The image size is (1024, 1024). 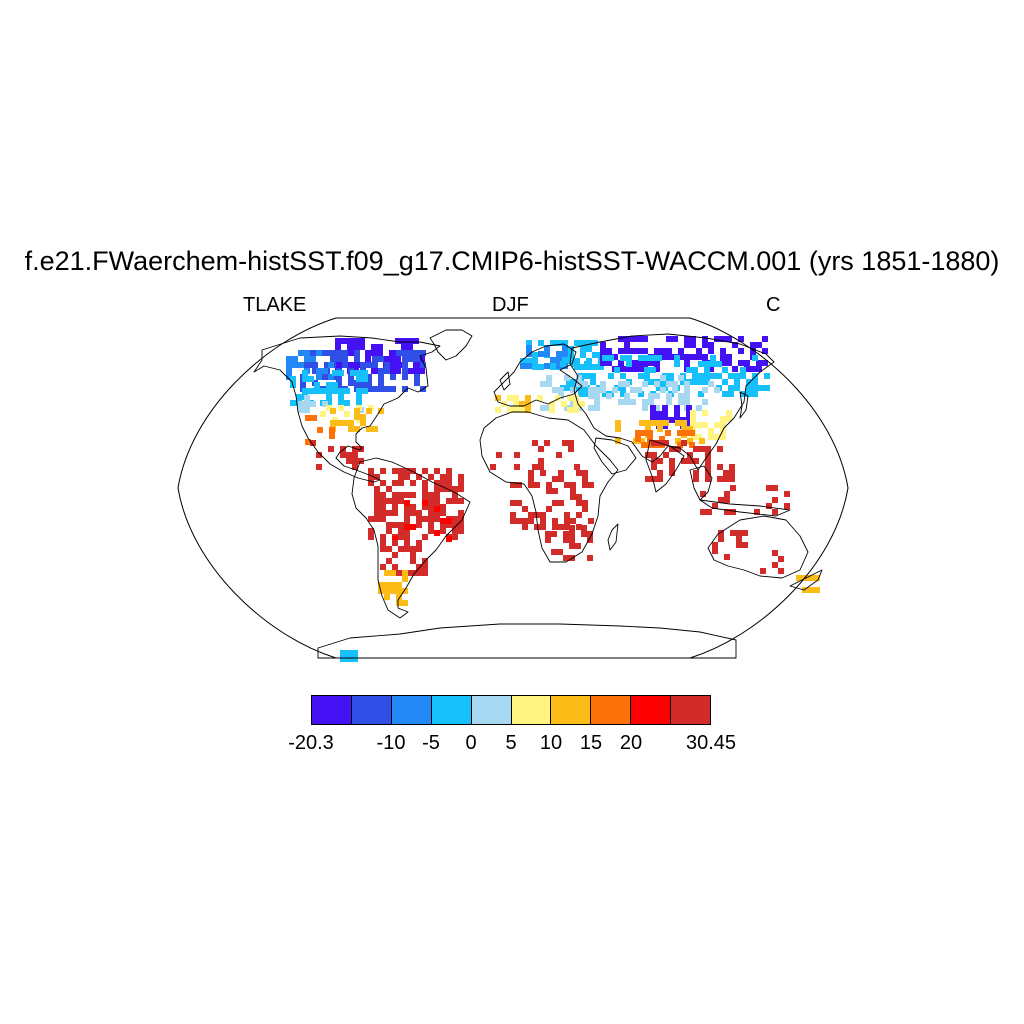 I want to click on units-label: C, so click(x=773, y=305).